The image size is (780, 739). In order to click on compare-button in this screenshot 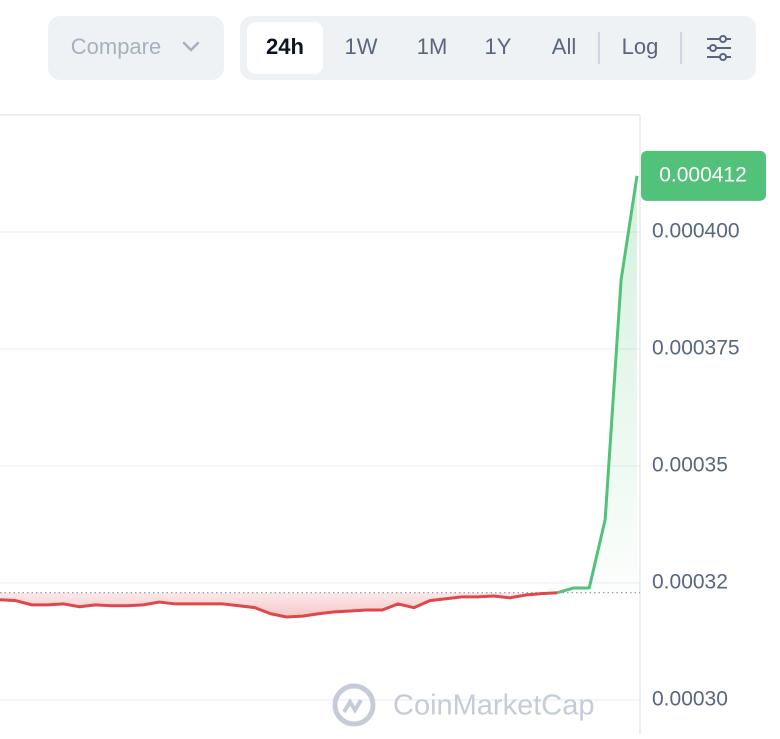, I will do `click(136, 48)`.